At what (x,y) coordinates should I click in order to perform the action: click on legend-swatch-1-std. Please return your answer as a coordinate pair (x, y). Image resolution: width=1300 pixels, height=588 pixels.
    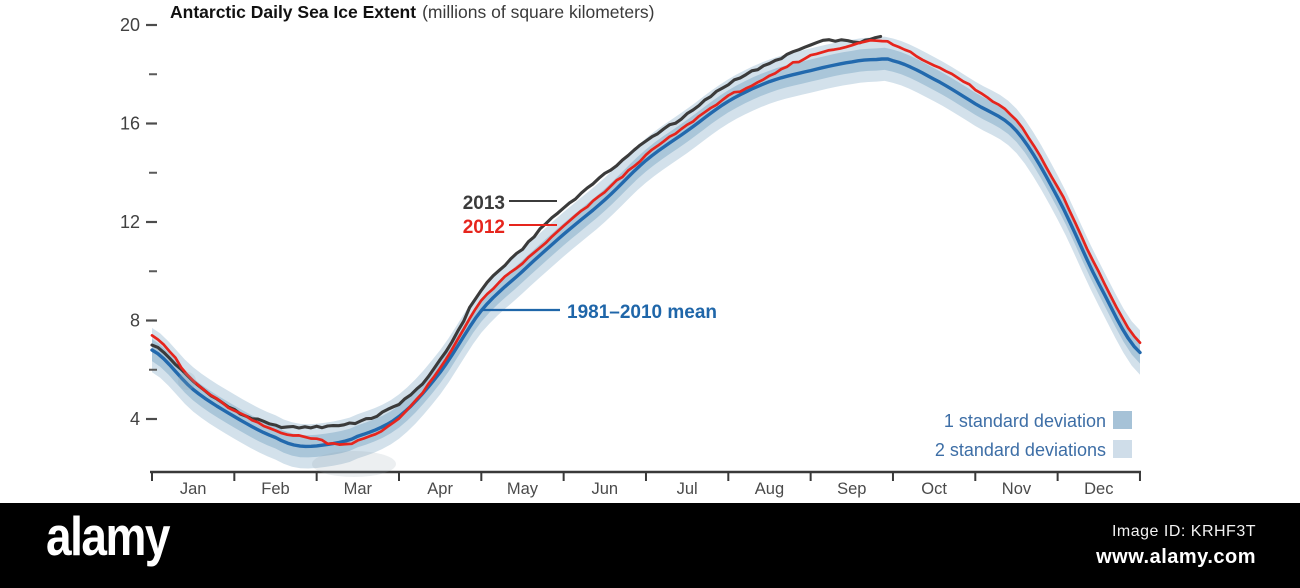
    Looking at the image, I should click on (1122, 420).